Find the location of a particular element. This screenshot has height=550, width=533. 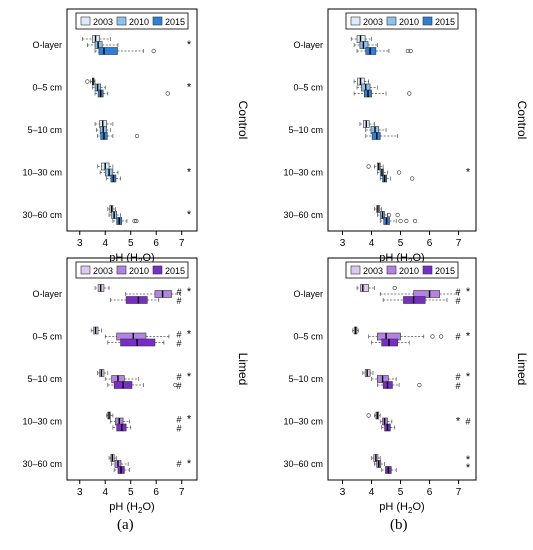

treatment-label: Limed is located at coordinates (243, 369).